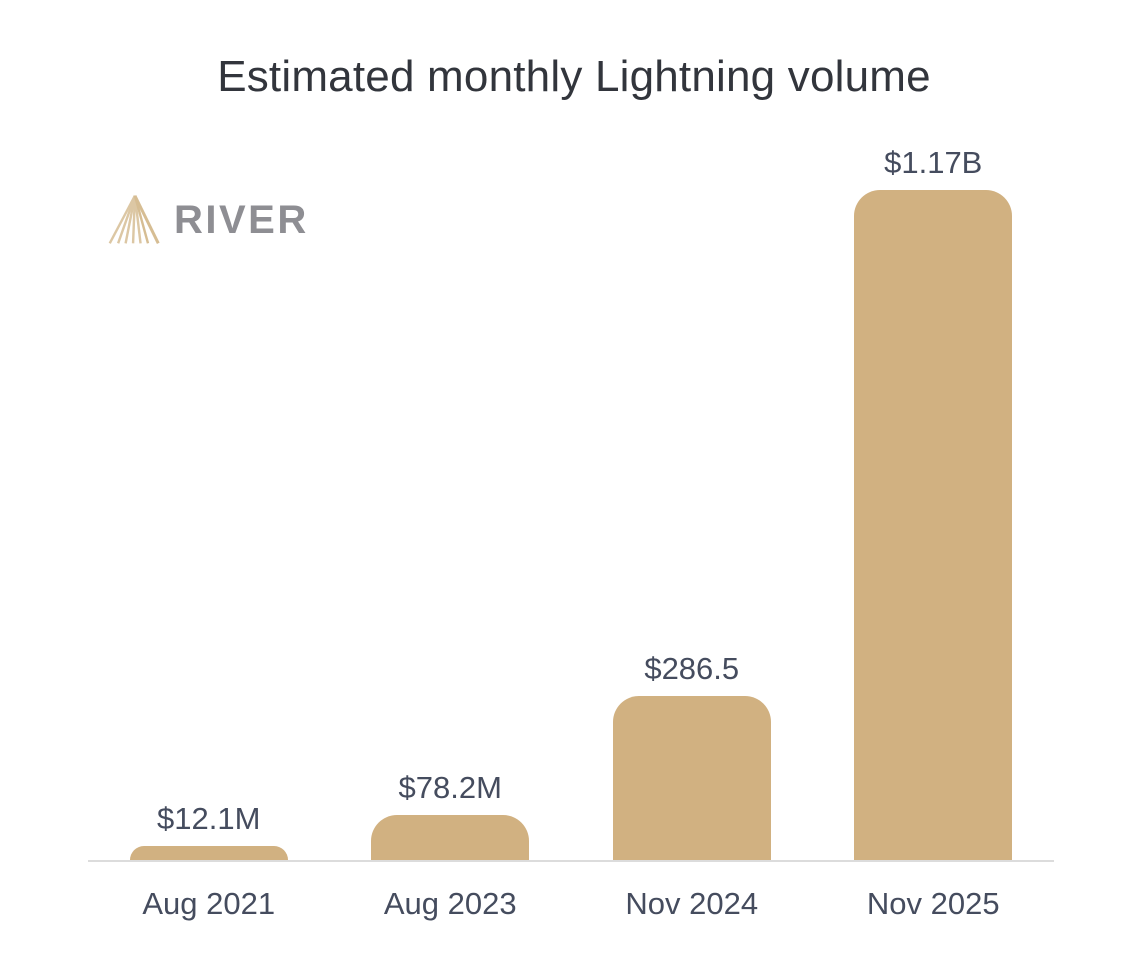  I want to click on bar-value-label: $78.2M, so click(450, 788).